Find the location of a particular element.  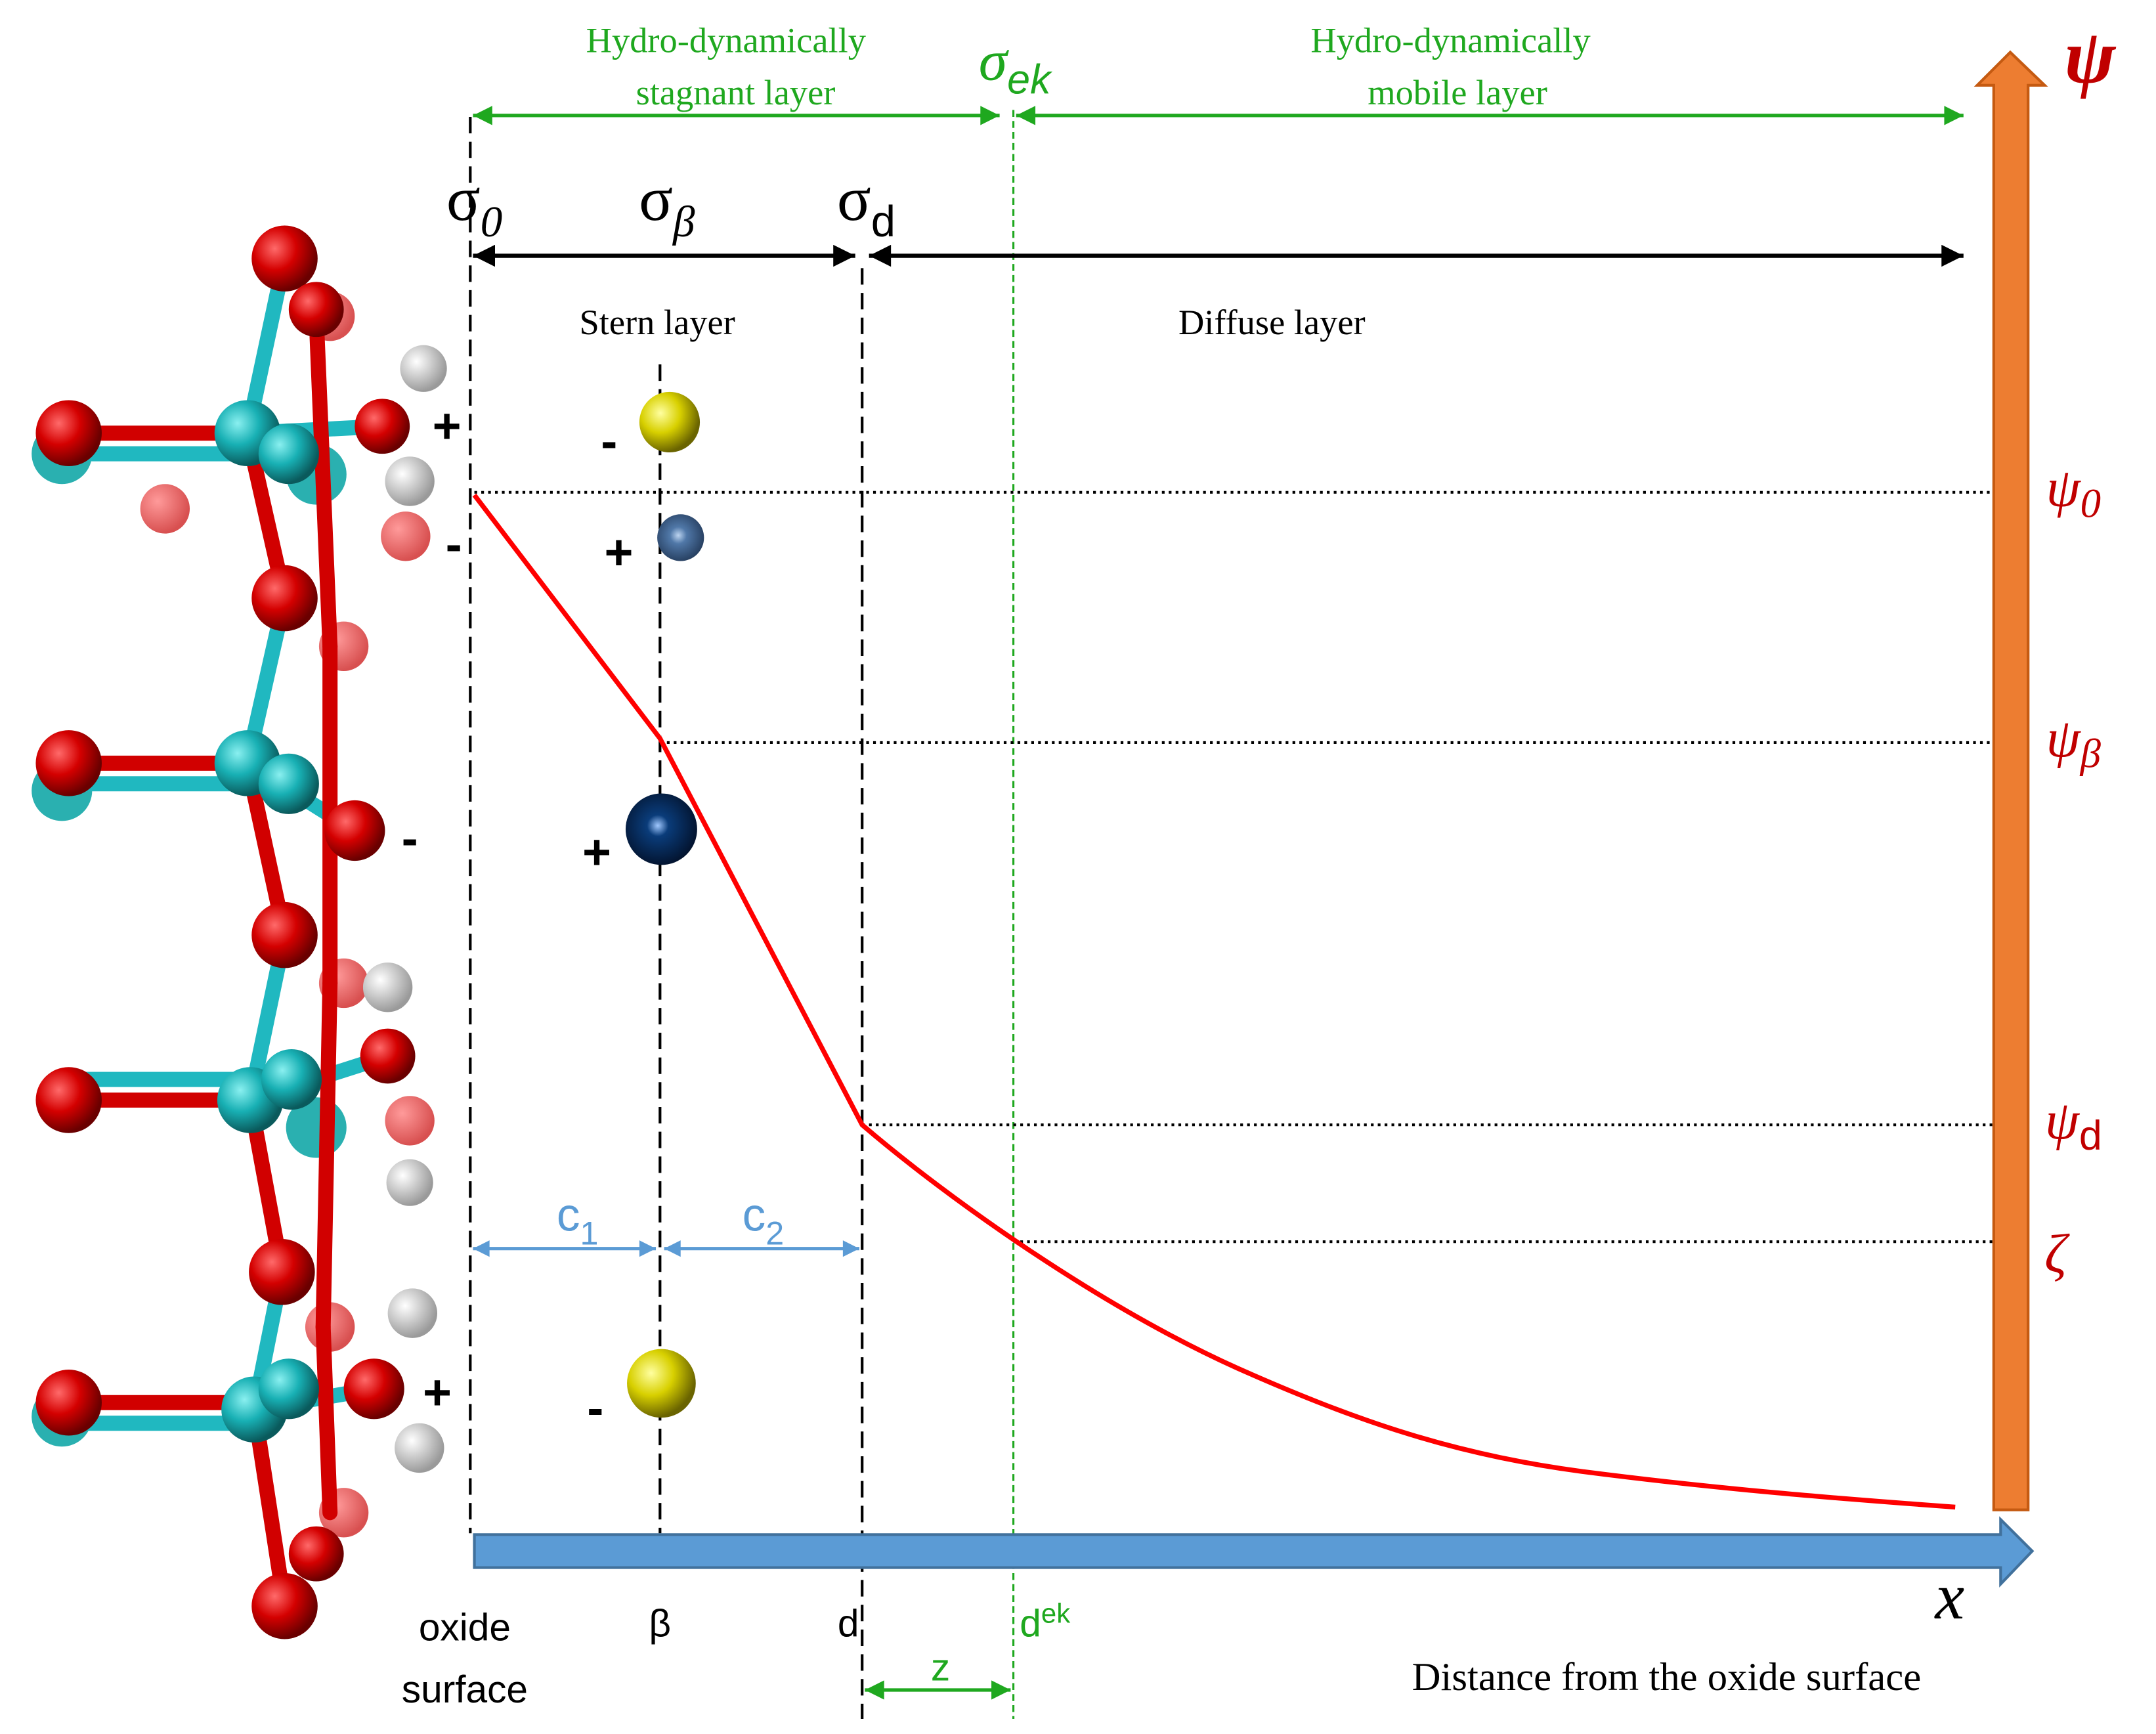

sigma-ek: σek is located at coordinates (1016, 65).